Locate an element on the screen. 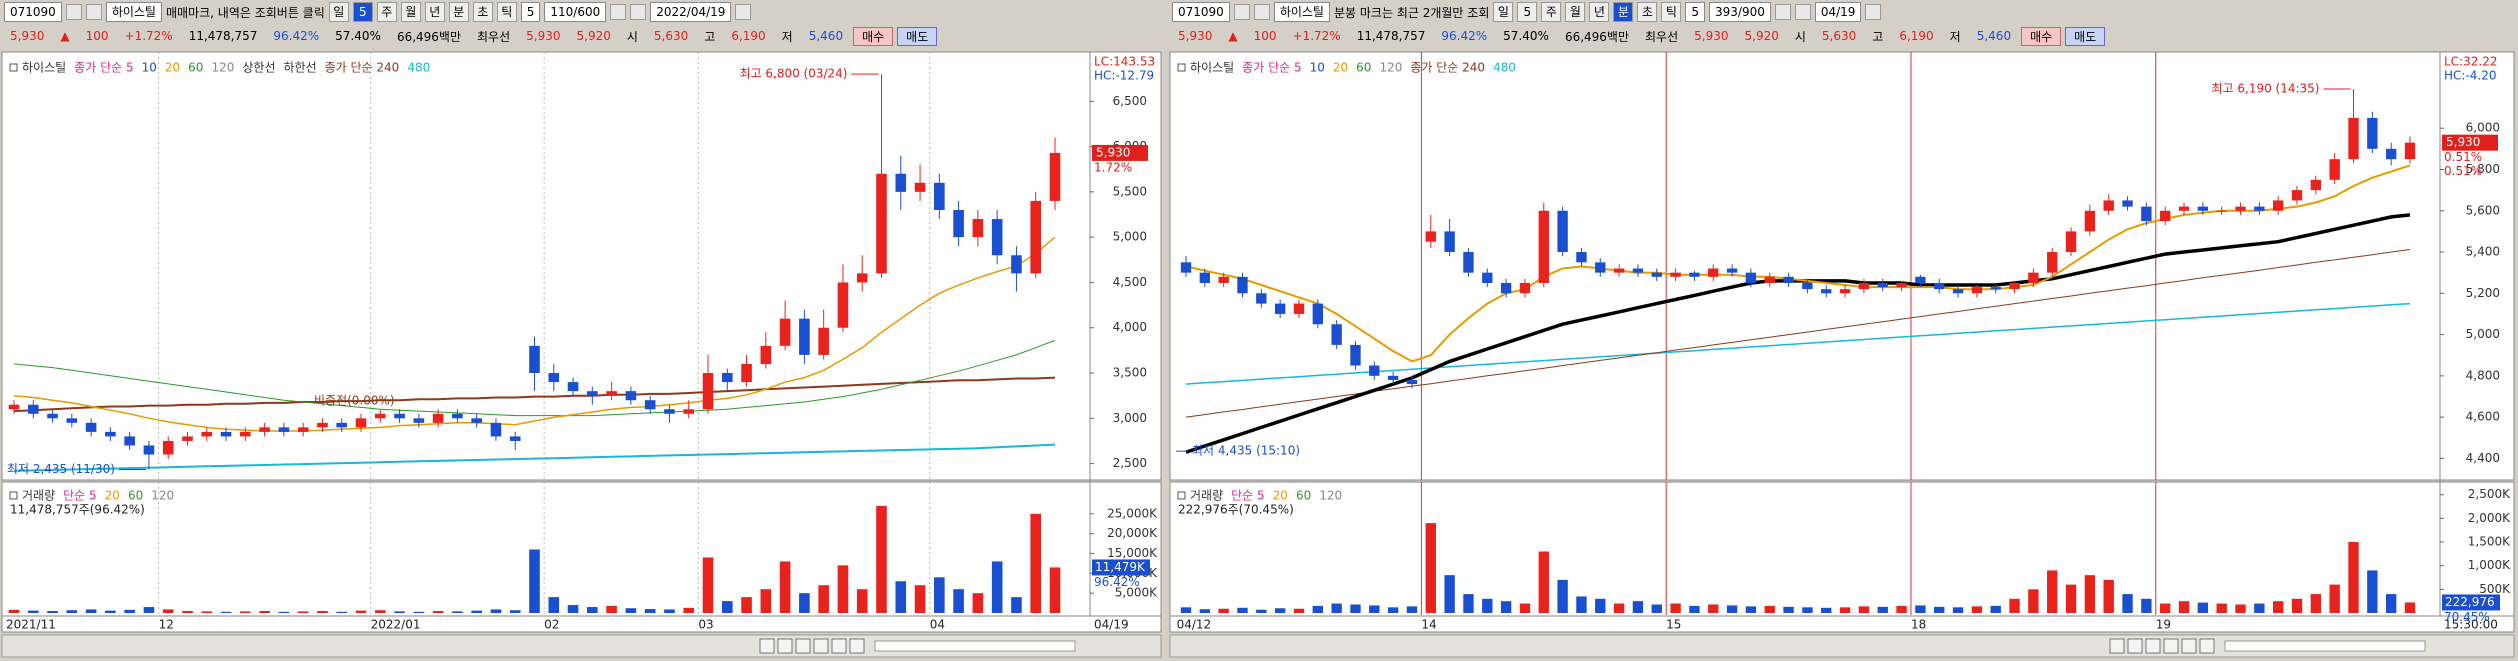 The image size is (2518, 661). volume-box-label: 222,976 is located at coordinates (2470, 602).